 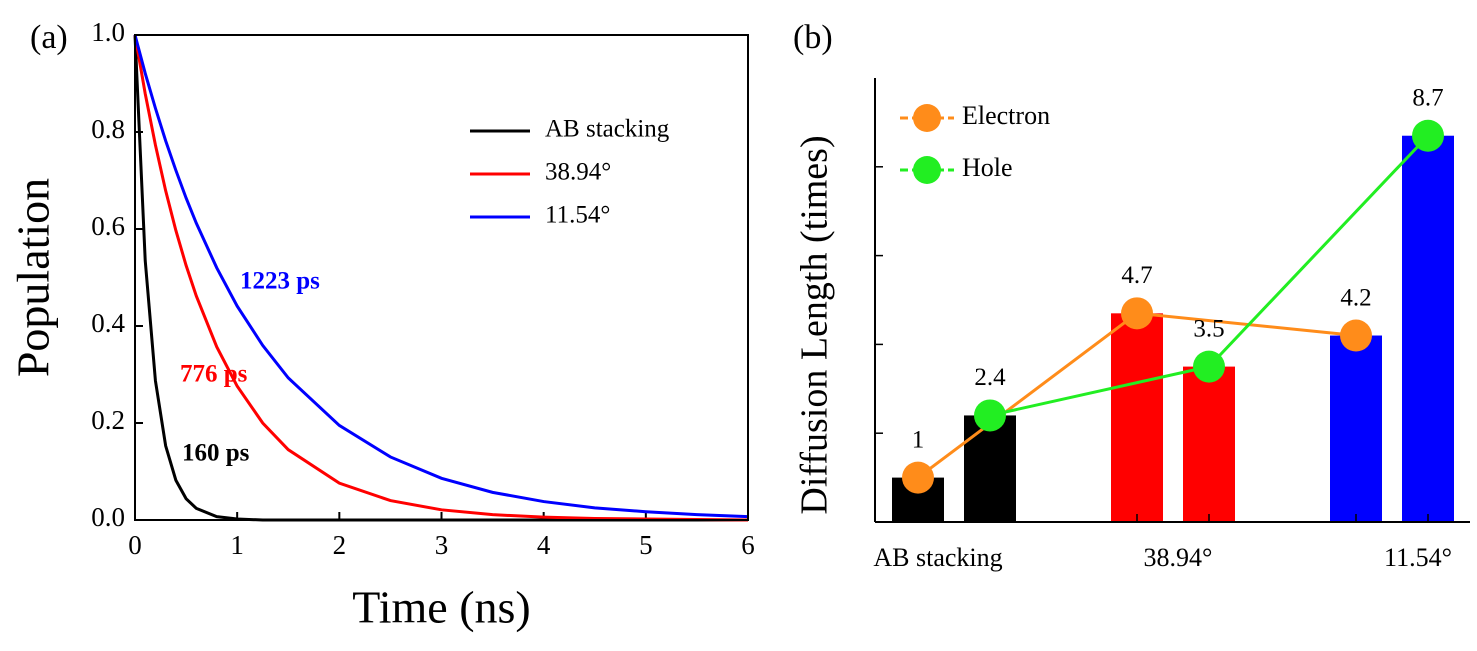 What do you see at coordinates (442, 545) in the screenshot?
I see `x-tick-label: 3` at bounding box center [442, 545].